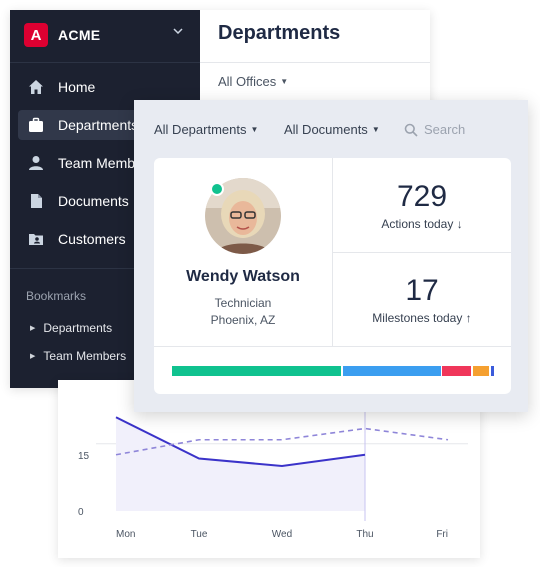 This screenshot has height=567, width=540. I want to click on bookmarks-heading: Bookmarks, so click(56, 296).